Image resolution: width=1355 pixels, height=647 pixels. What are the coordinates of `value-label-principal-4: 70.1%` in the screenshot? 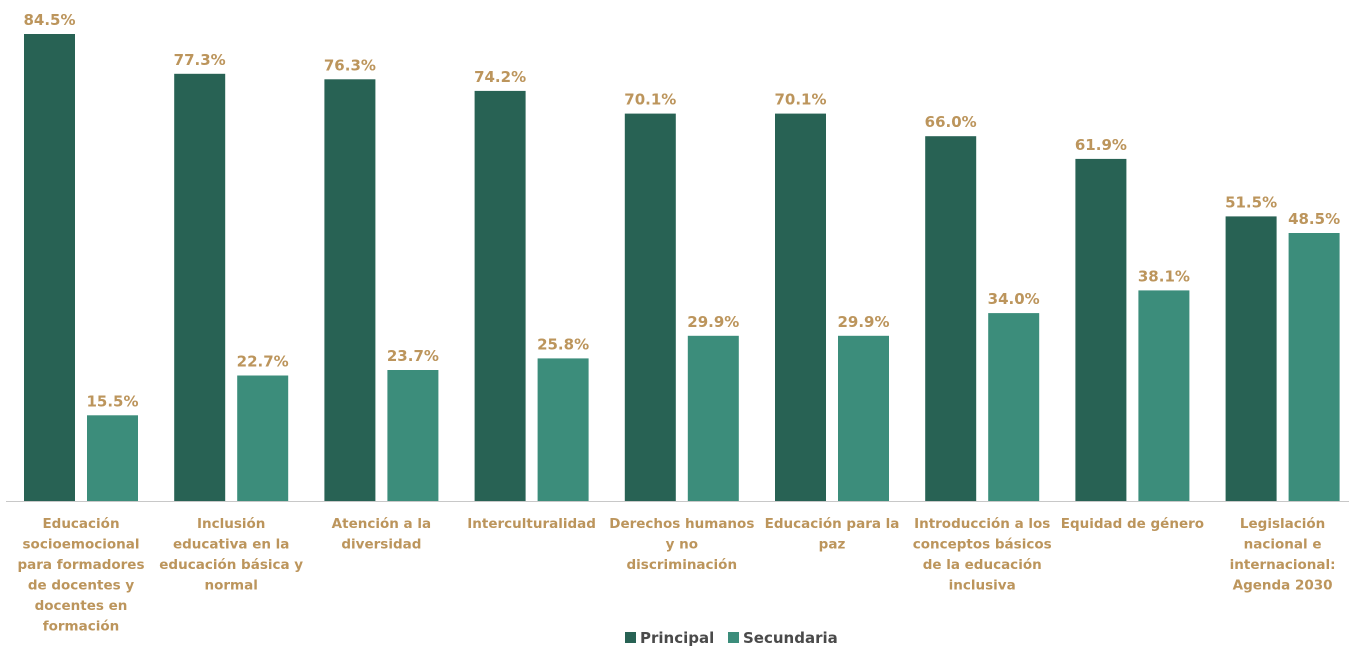 It's located at (650, 100).